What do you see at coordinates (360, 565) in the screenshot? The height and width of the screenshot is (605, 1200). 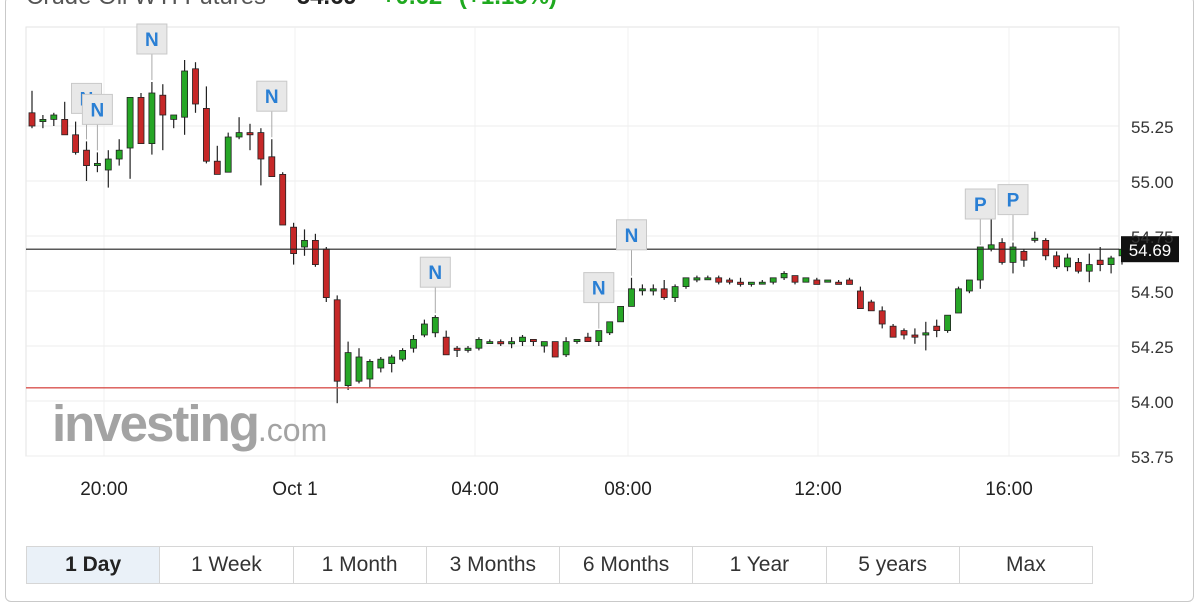 I see `tab-1-month: 1 Month` at bounding box center [360, 565].